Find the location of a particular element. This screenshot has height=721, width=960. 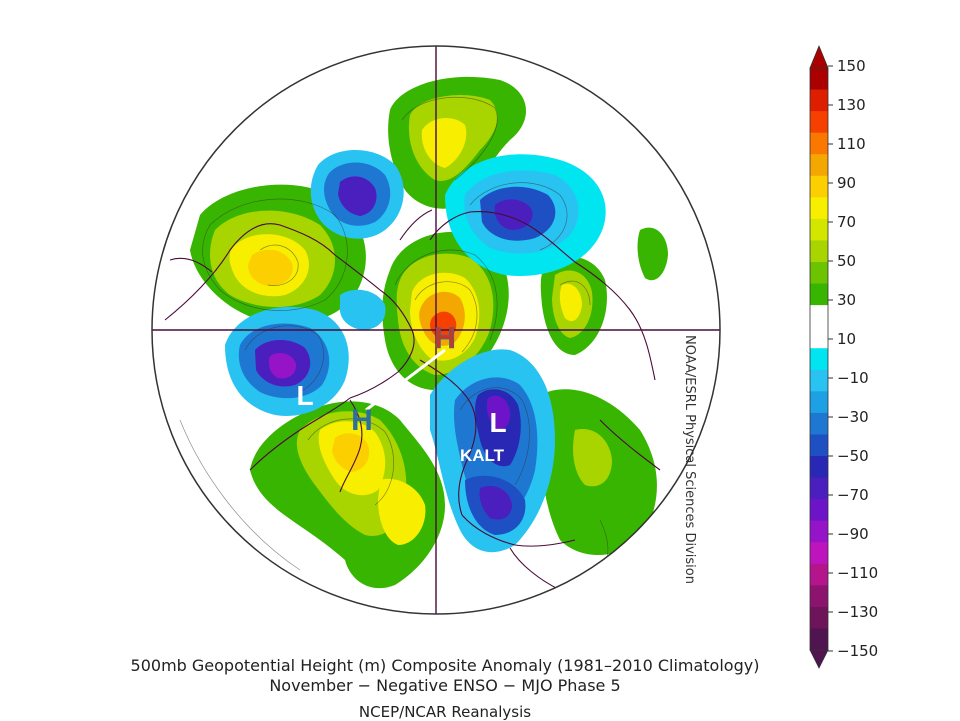

caption-subtitle: November − Negative ENSO − MJO Phase 5 is located at coordinates (445, 685).